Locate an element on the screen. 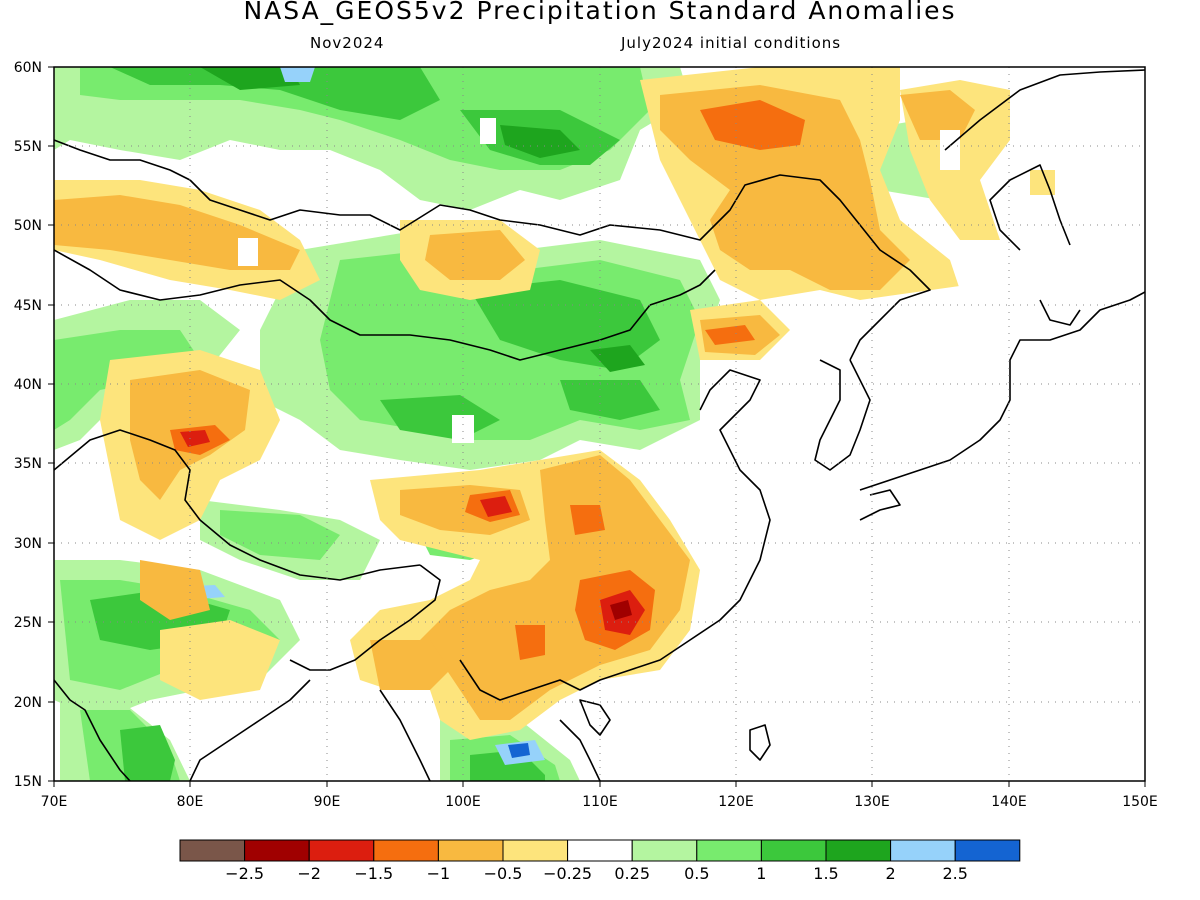 This screenshot has width=1200, height=900. colorbar-label: −1 is located at coordinates (438, 873).